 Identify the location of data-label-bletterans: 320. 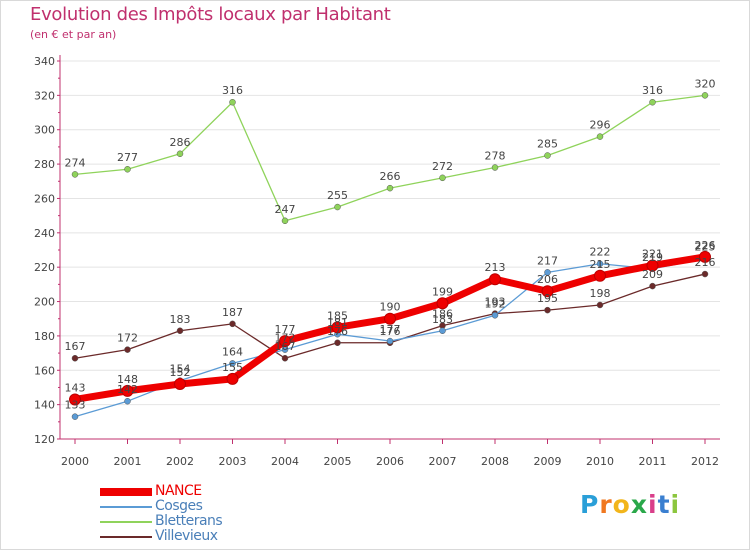
(705, 83).